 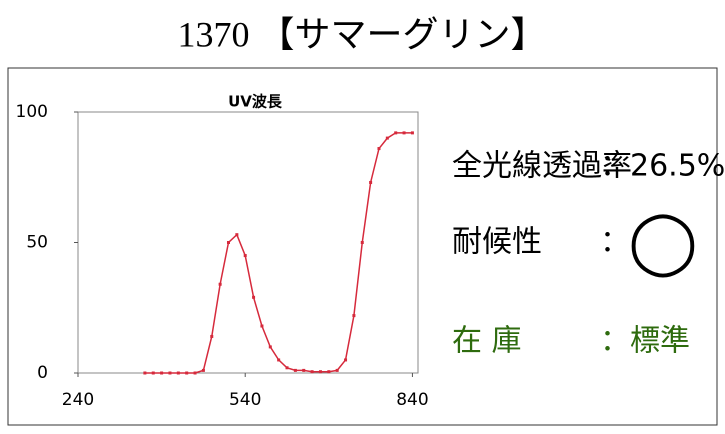 I want to click on x-tick-label: 540, so click(x=245, y=400).